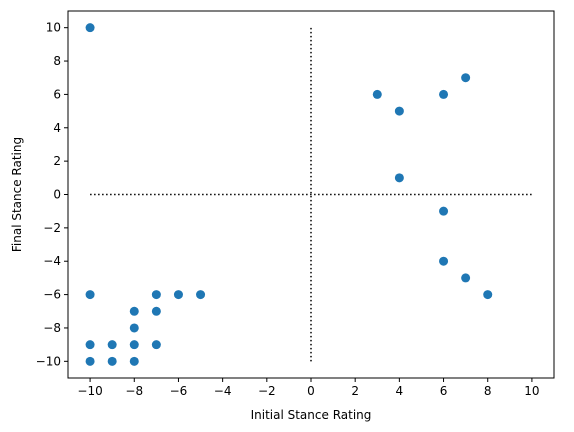  Describe the element at coordinates (52, 295) in the screenshot. I see `y-tick-label: −6` at that location.